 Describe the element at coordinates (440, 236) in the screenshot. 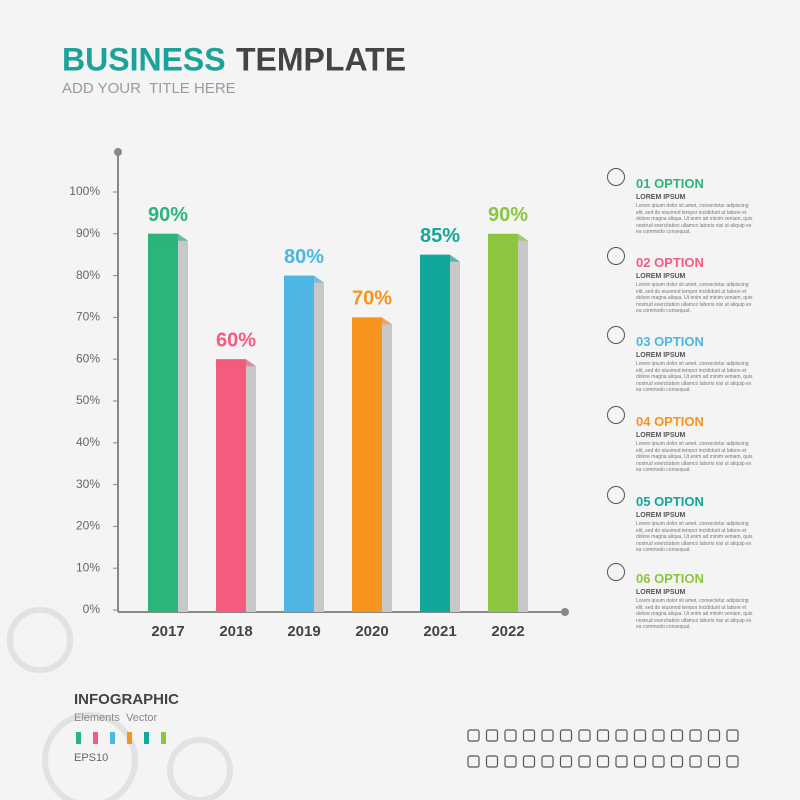

I see `value-label: 85%` at that location.